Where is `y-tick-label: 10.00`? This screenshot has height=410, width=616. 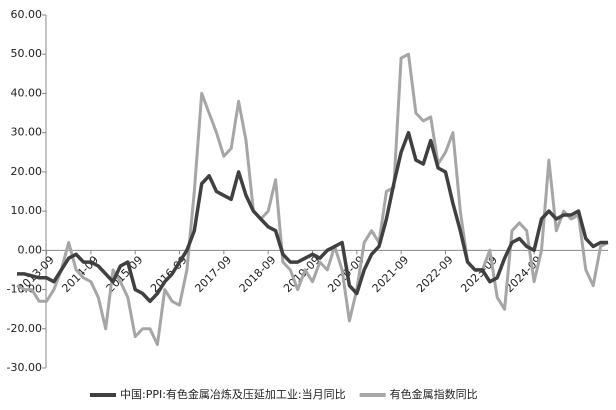 y-tick-label: 10.00 is located at coordinates (27, 210).